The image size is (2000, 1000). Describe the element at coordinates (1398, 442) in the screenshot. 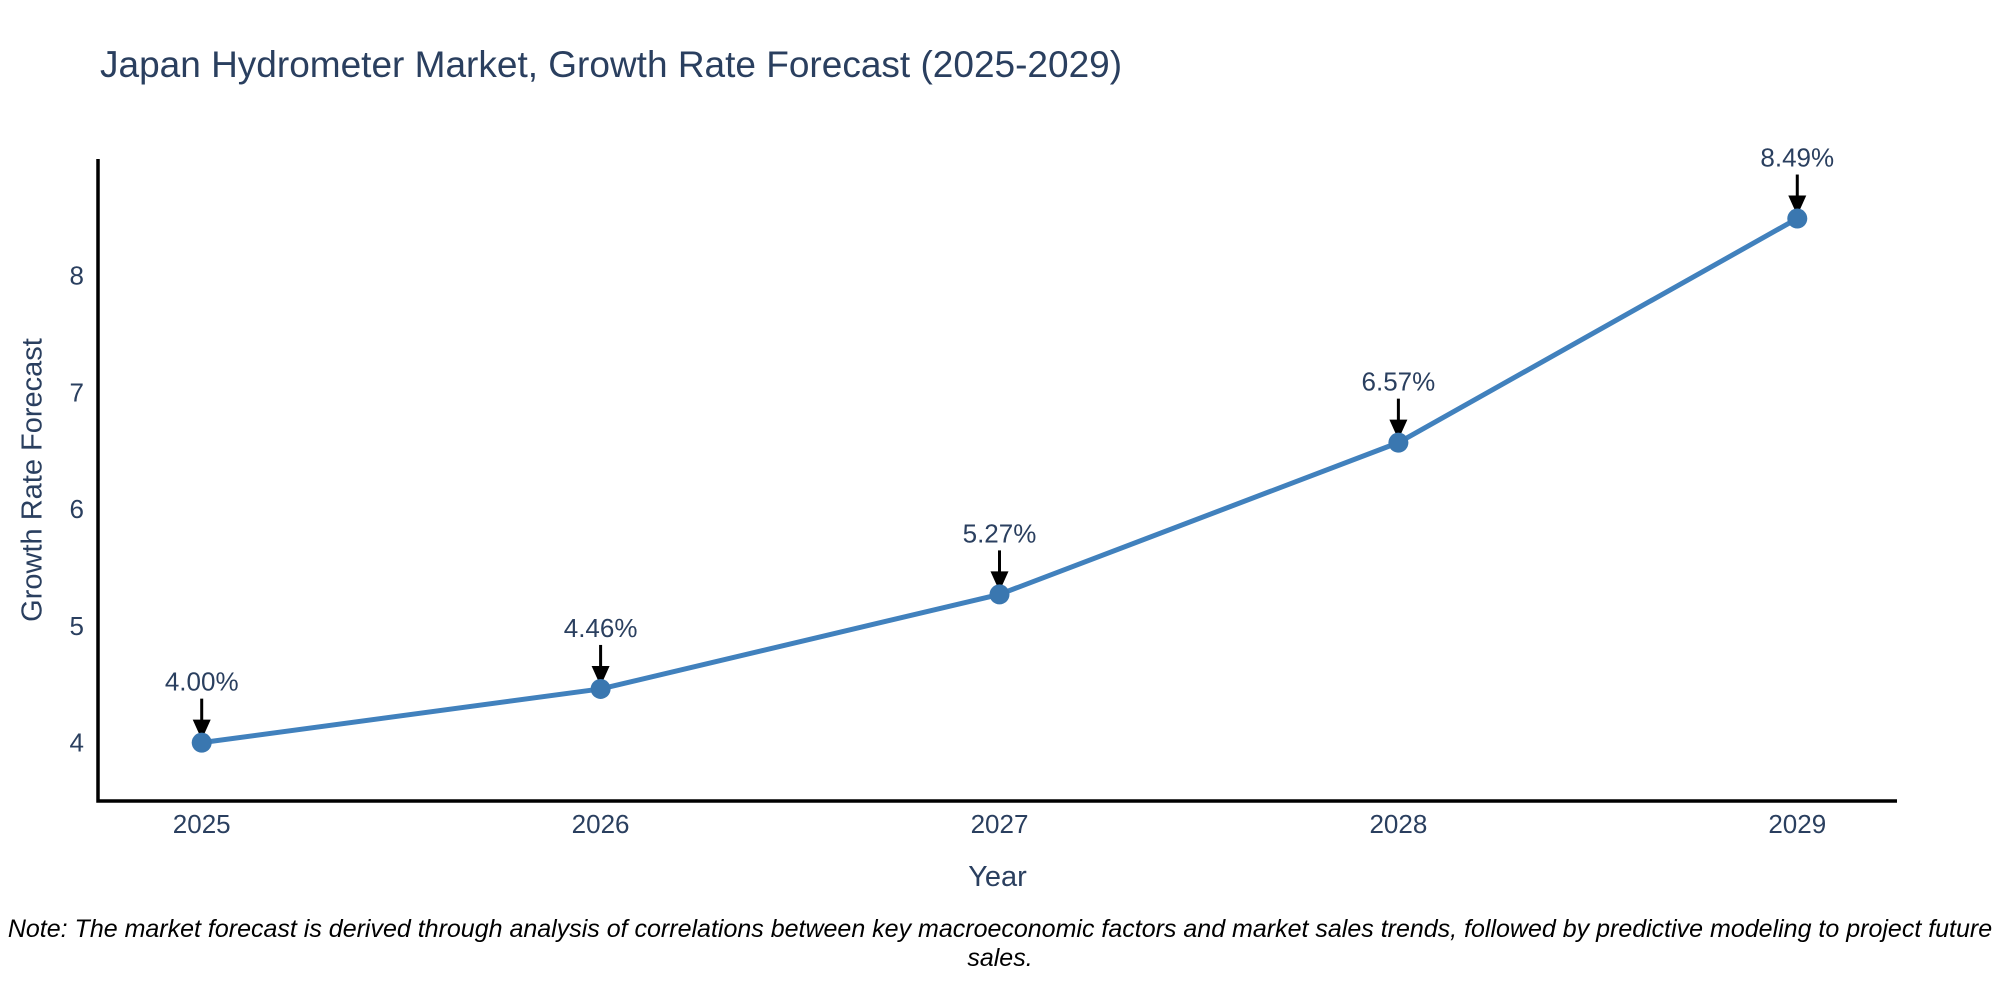

I see `data-point-2028` at that location.